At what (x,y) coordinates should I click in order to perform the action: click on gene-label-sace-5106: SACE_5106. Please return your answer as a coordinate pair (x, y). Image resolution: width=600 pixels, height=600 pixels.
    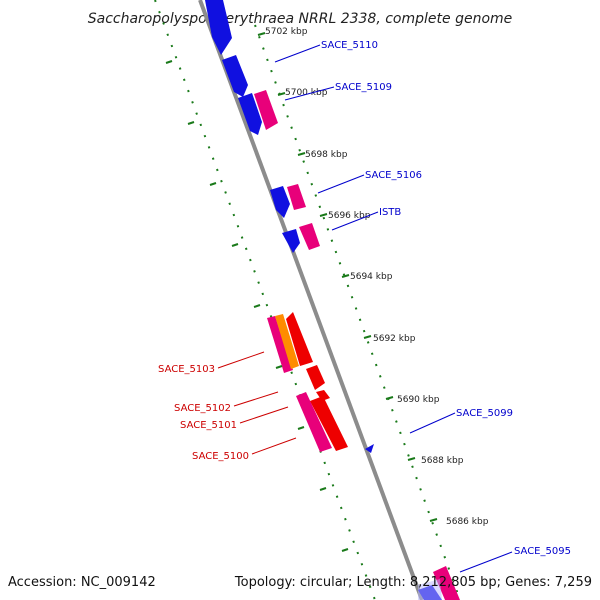
    Looking at the image, I should click on (393, 175).